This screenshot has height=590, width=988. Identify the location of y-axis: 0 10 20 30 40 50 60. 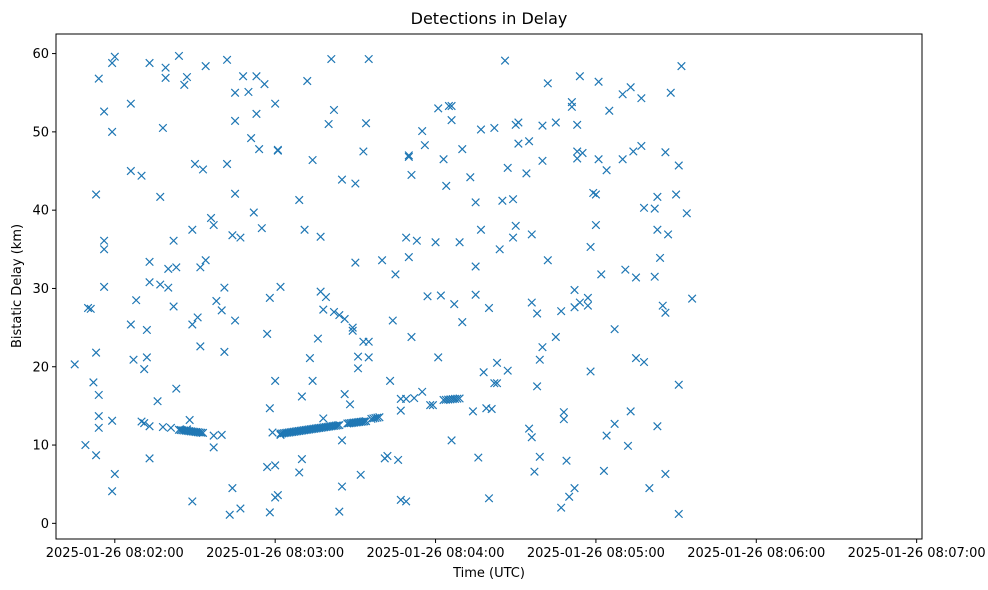
(44, 289).